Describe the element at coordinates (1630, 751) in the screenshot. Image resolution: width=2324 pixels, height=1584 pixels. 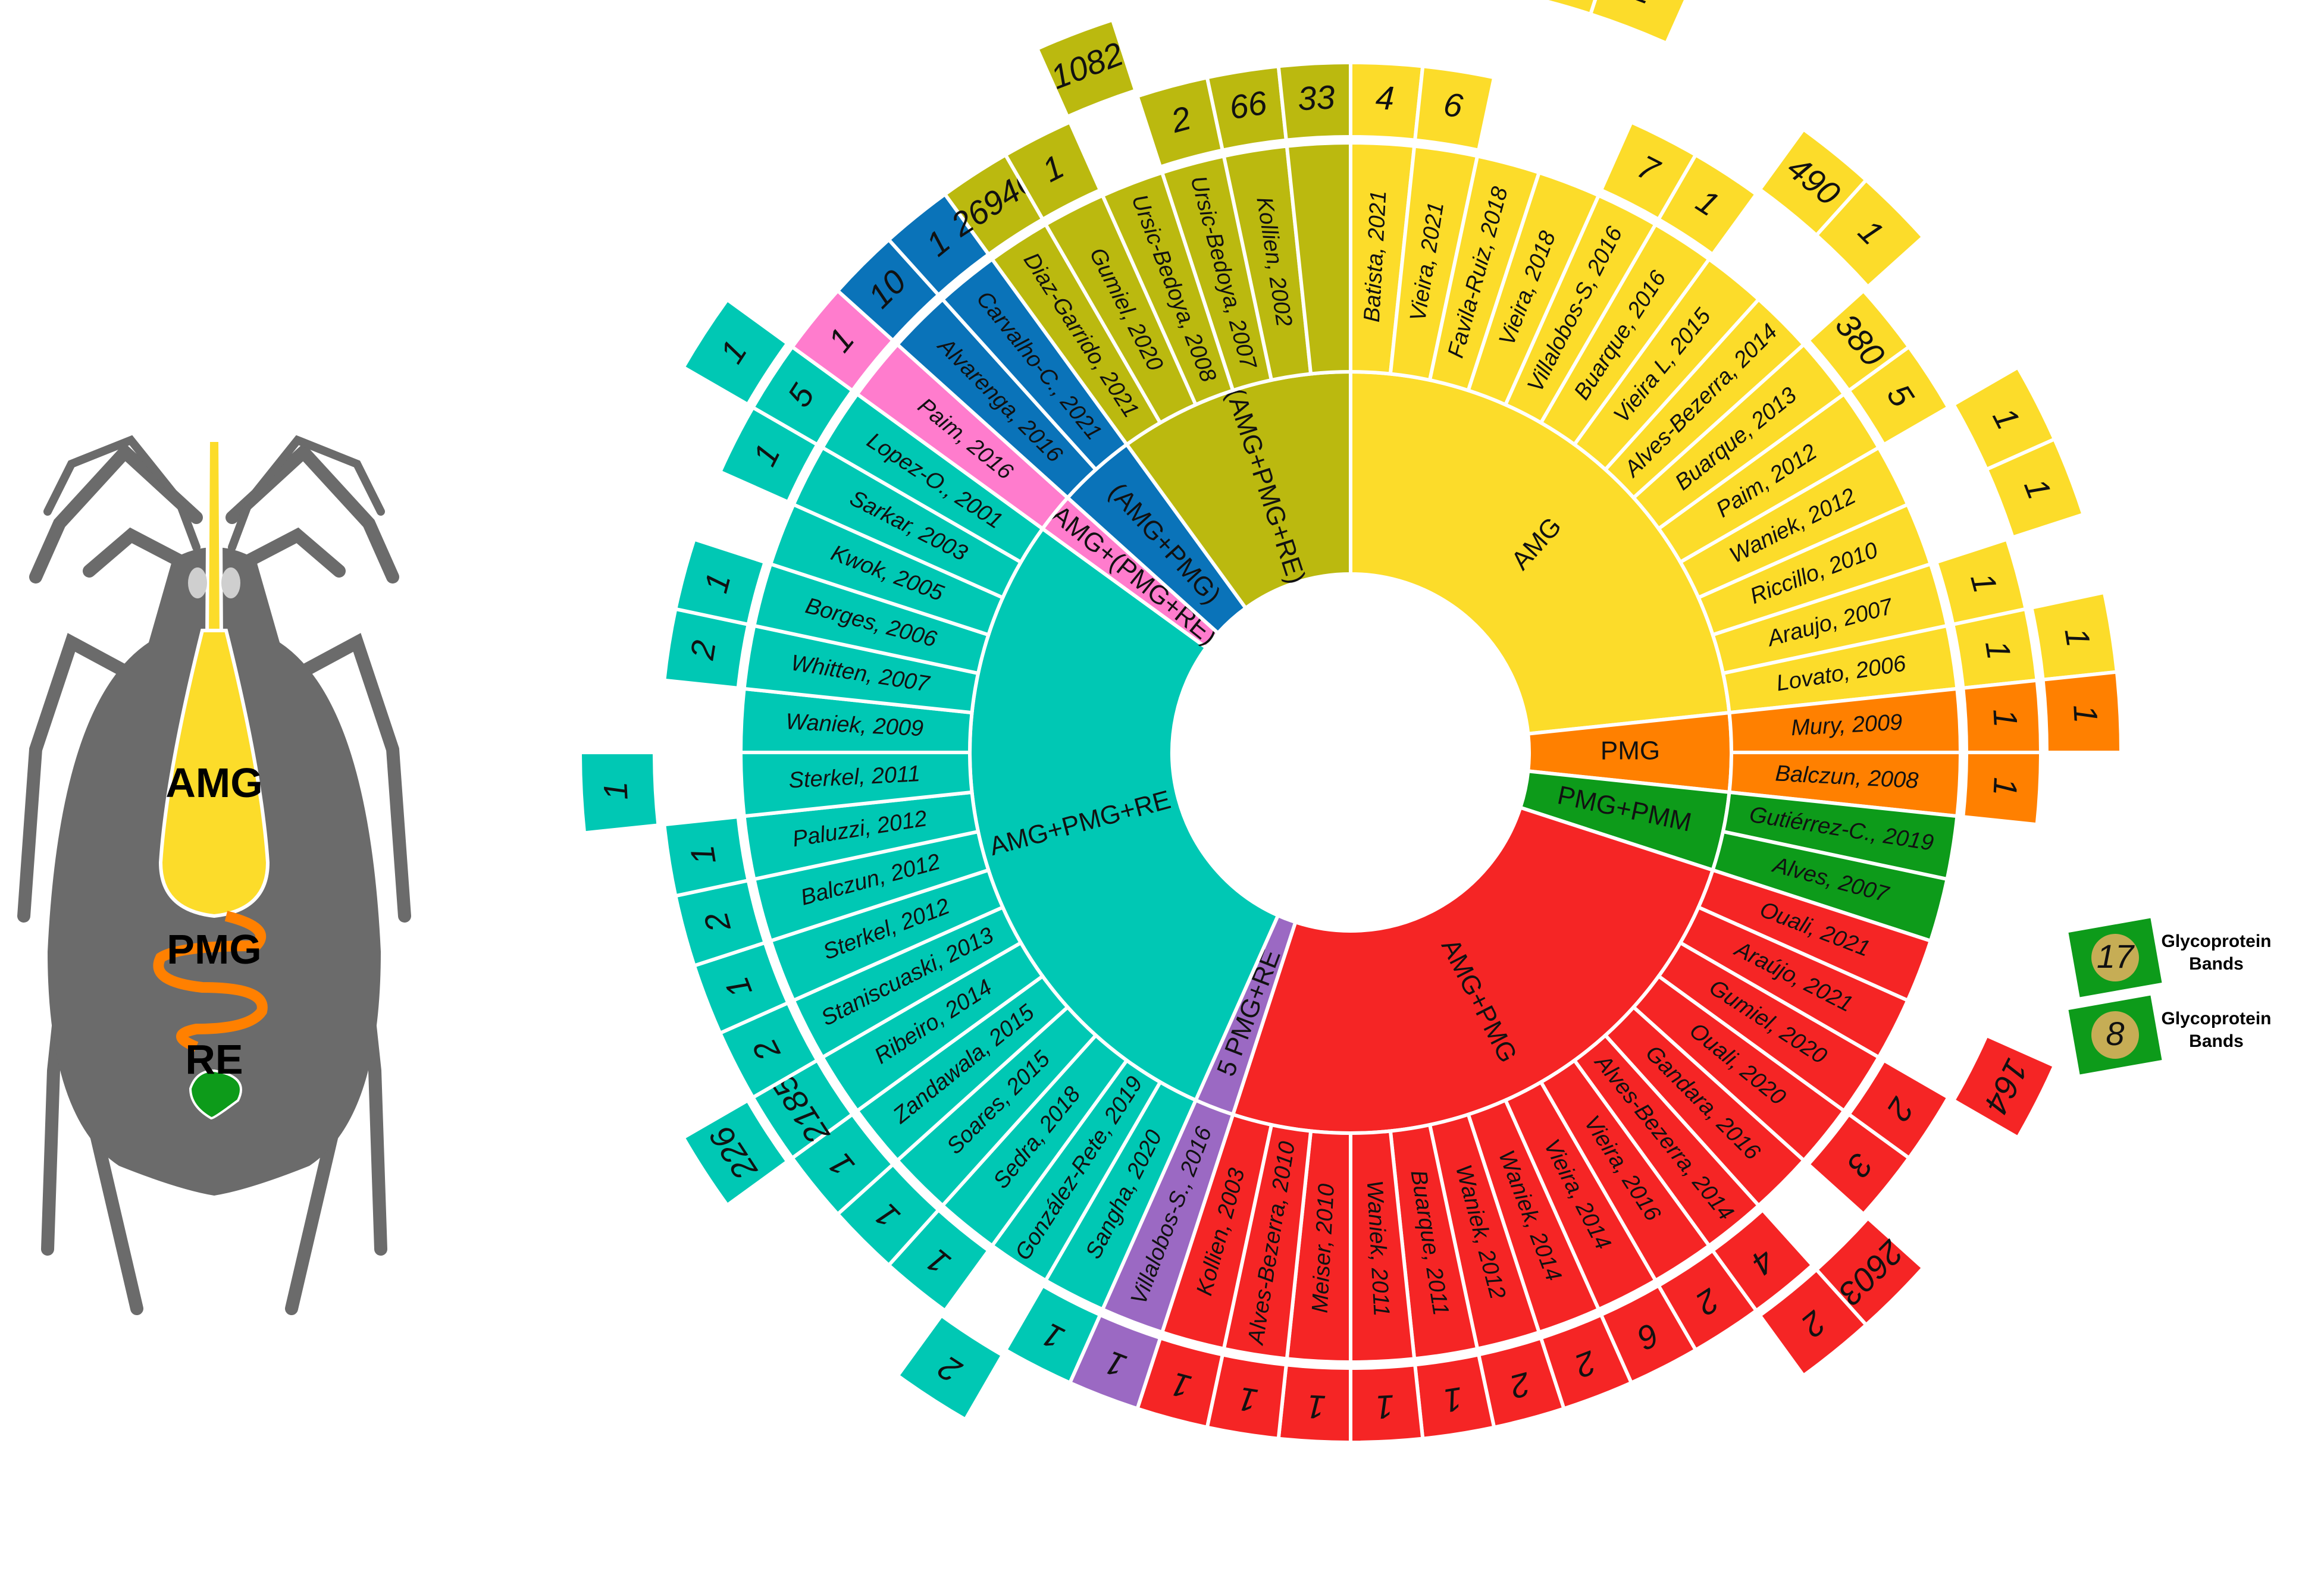
I see `group-label-1: PMG` at that location.